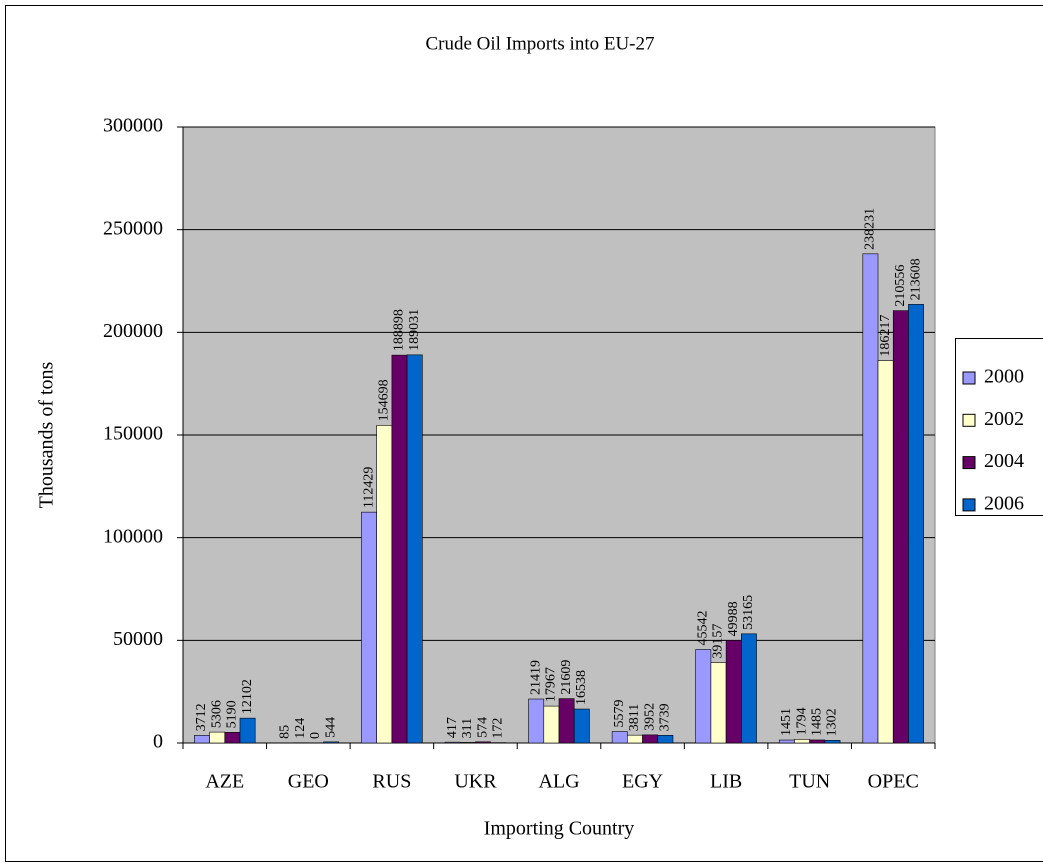 This screenshot has width=1043, height=867. What do you see at coordinates (368, 487) in the screenshot?
I see `value-label: 112429` at bounding box center [368, 487].